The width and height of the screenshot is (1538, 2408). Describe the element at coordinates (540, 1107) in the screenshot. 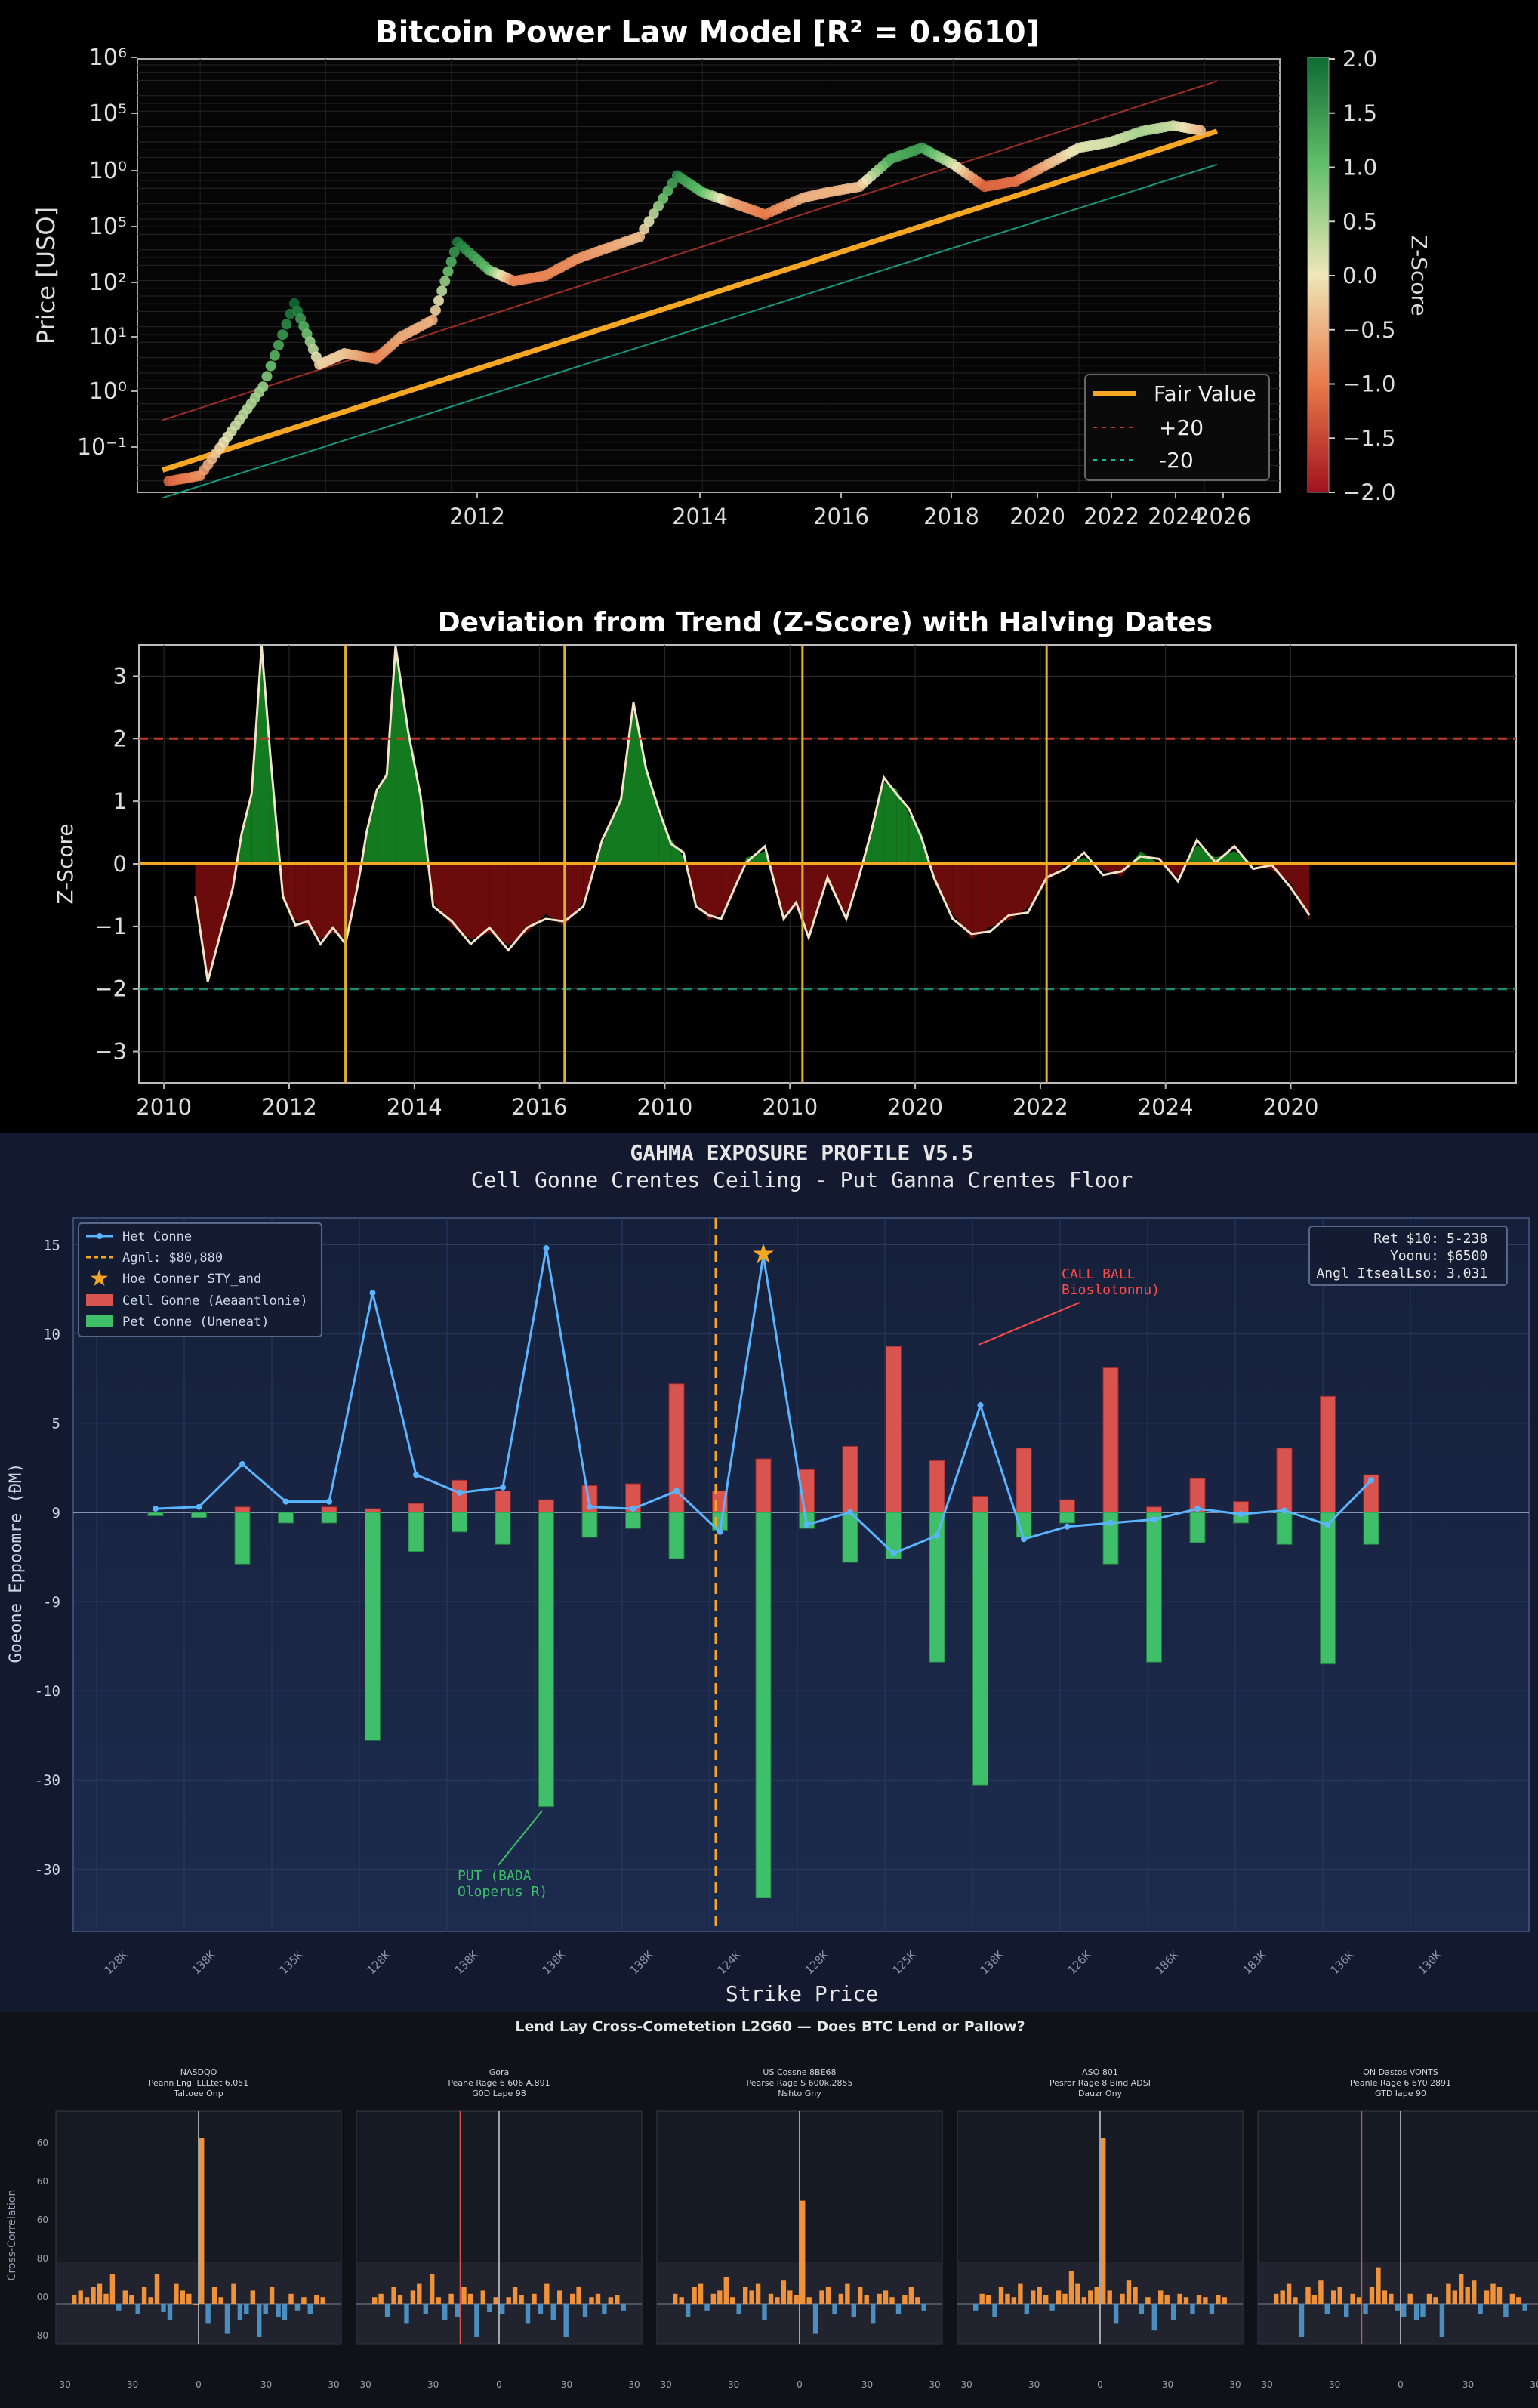

I see `x-tick-label: 2016` at that location.